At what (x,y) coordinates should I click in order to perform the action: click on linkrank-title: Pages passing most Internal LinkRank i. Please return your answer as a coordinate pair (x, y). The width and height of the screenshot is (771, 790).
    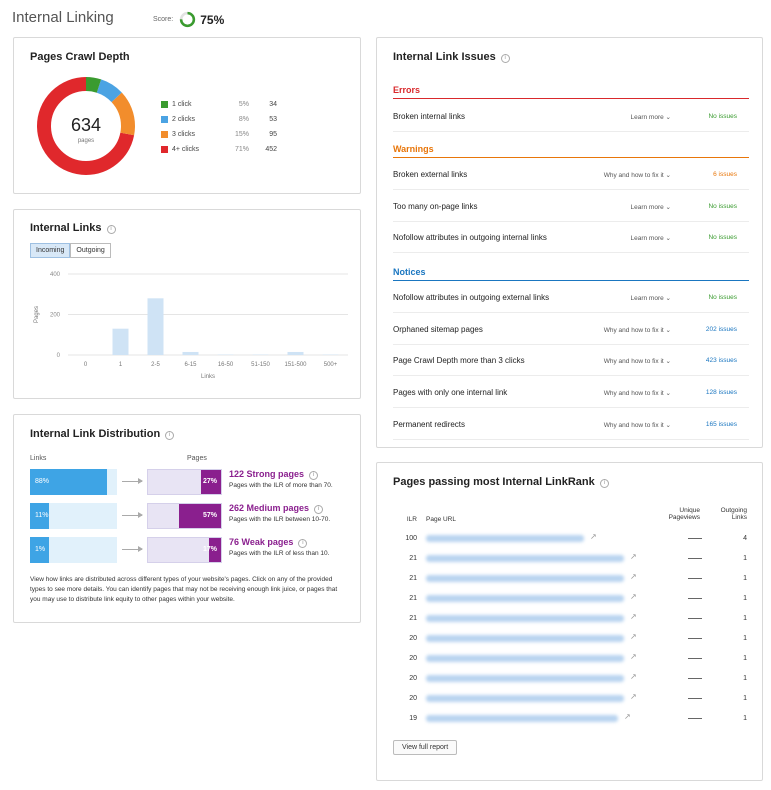
    Looking at the image, I should click on (501, 482).